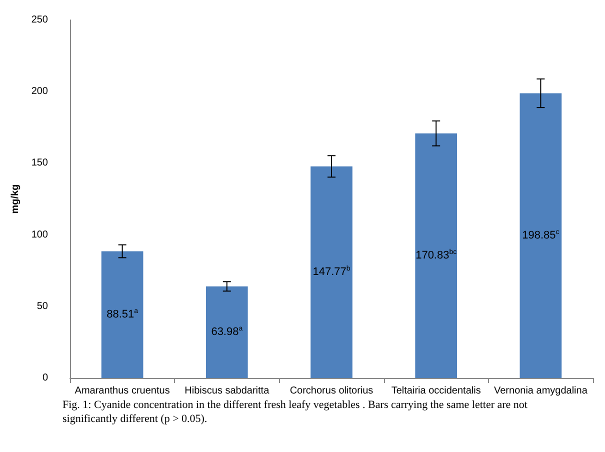 Image resolution: width=605 pixels, height=452 pixels. Describe the element at coordinates (122, 391) in the screenshot. I see `x-tick-label: Amaranthus cruentus` at that location.